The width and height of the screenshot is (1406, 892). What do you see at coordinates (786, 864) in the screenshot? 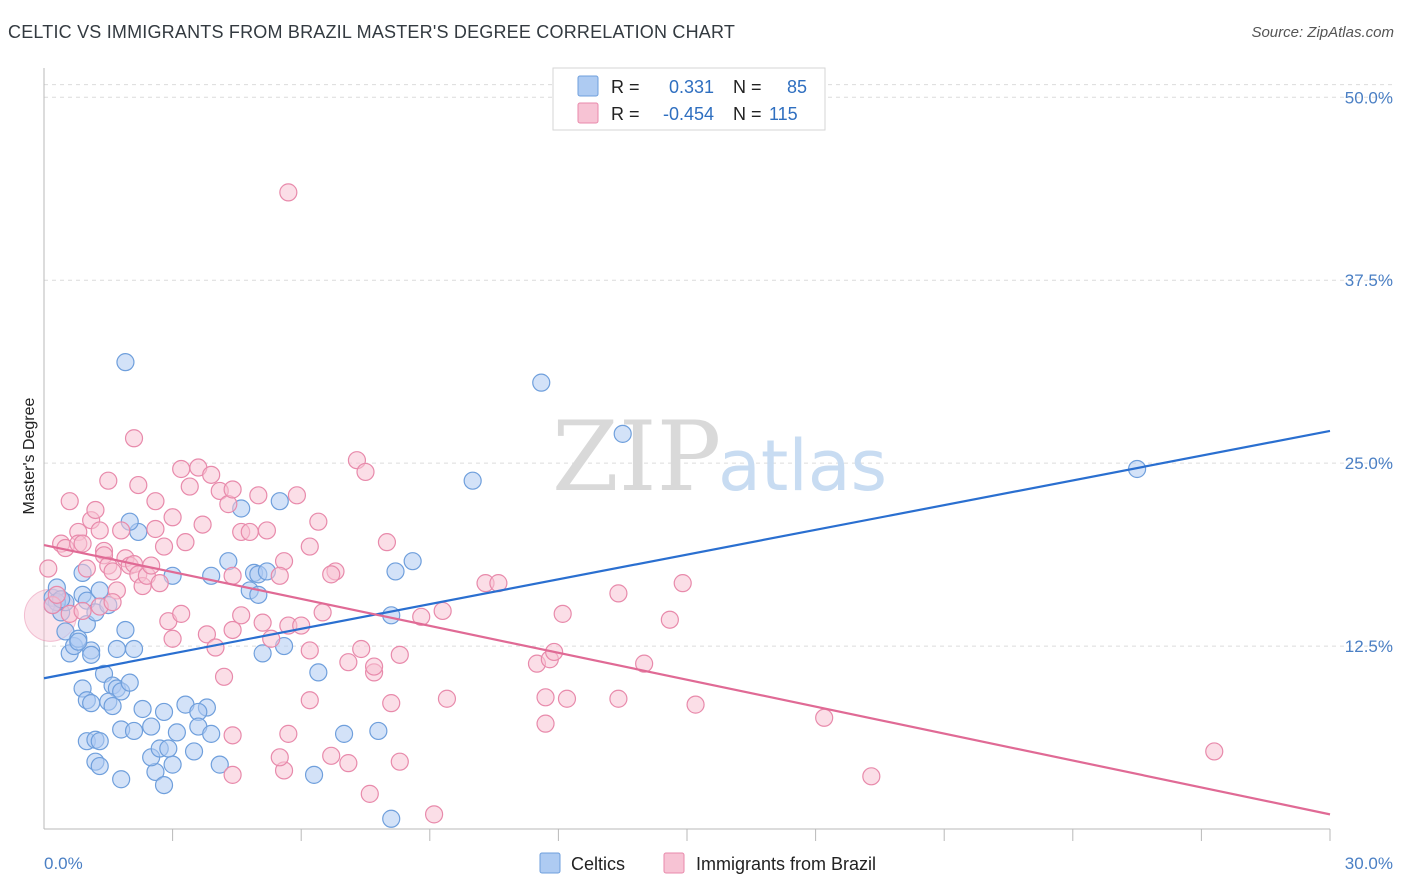
I see `series-legend-label-brazil: Immigrants from Brazil` at bounding box center [786, 864].